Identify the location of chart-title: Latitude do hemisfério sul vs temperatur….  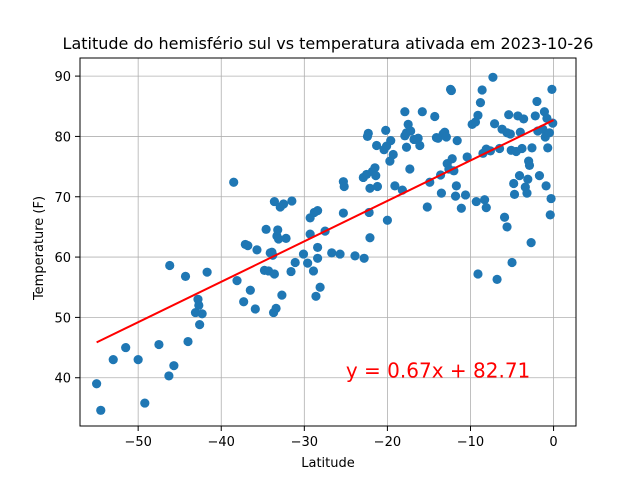
(328, 43).